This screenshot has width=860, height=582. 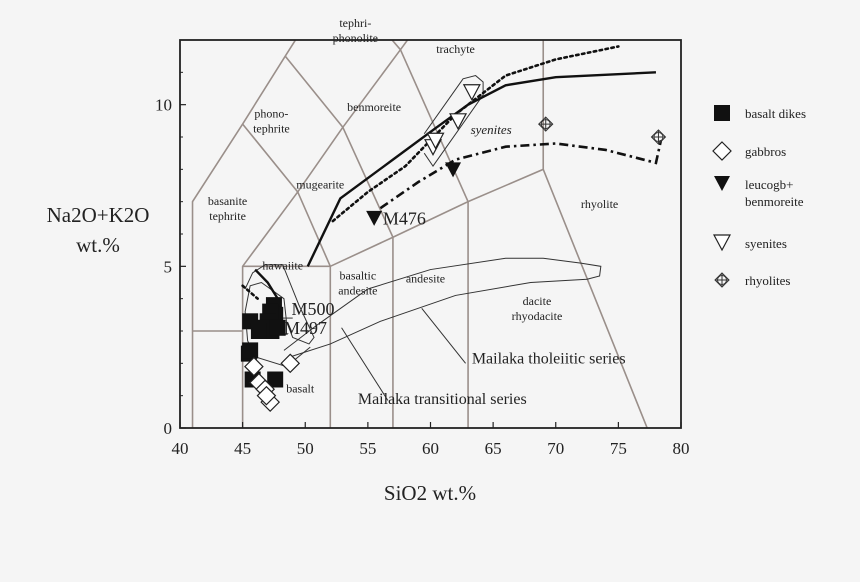 What do you see at coordinates (98, 215) in the screenshot?
I see `y-axis-label: Na2O+K2O` at bounding box center [98, 215].